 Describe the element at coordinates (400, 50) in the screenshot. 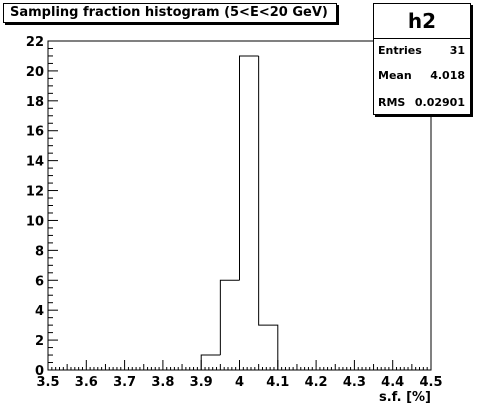

I see `stats-entries-label: Entries` at that location.